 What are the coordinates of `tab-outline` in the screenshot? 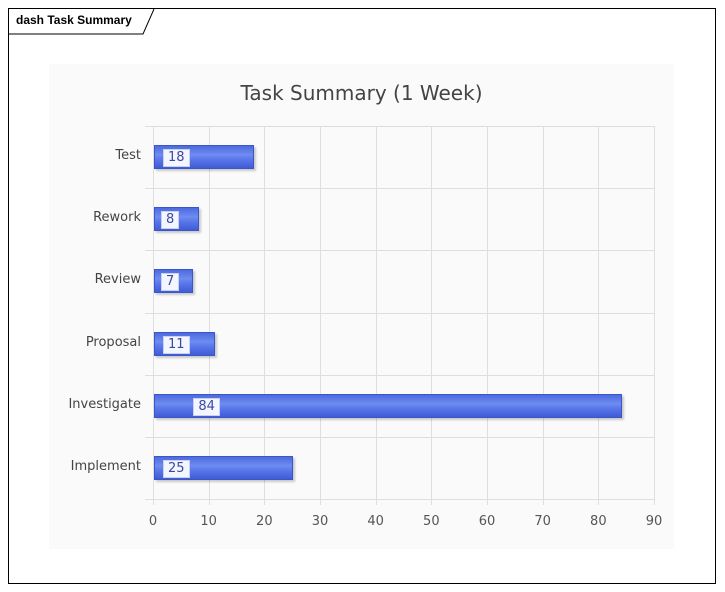 It's located at (82, 22).